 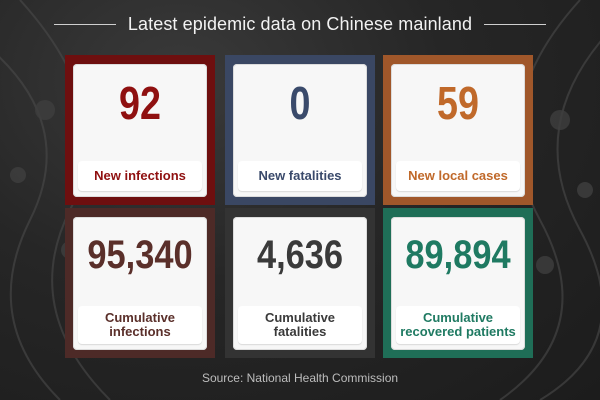 I want to click on card-cumulative-fatalities: 4,636 Cumulative fatalities, so click(x=300, y=283).